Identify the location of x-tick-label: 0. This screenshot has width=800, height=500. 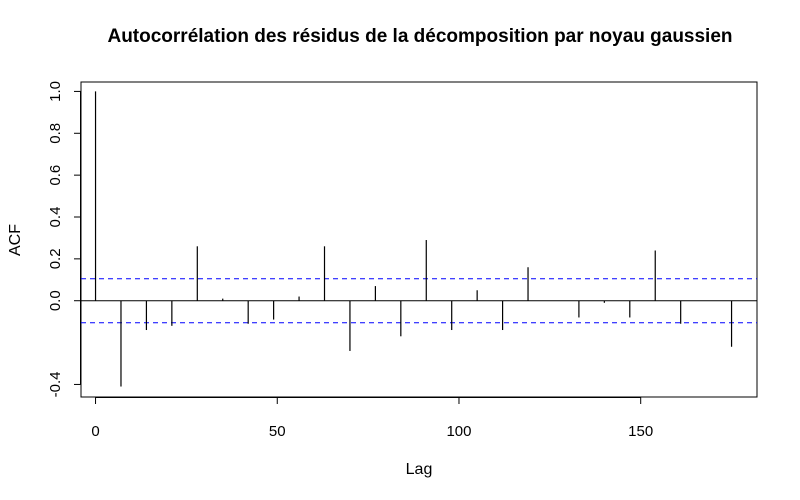
(95, 431).